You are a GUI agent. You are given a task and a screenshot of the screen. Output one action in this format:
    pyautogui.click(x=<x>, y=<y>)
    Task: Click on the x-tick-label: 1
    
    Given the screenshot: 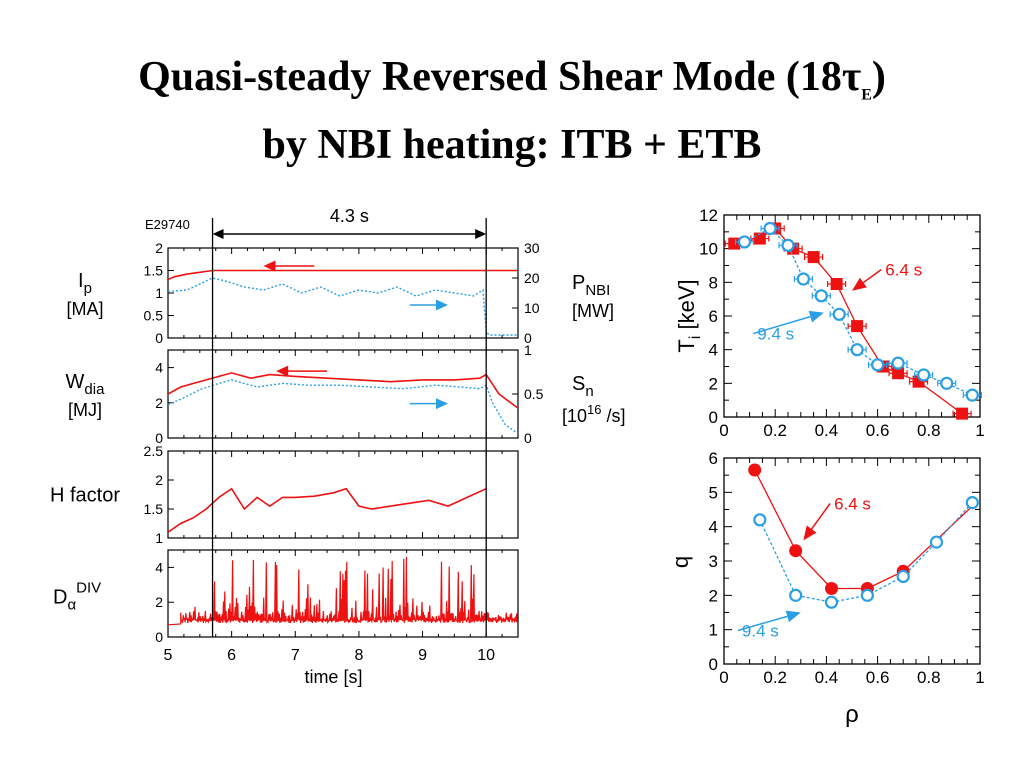 What is the action you would take?
    pyautogui.click(x=979, y=430)
    